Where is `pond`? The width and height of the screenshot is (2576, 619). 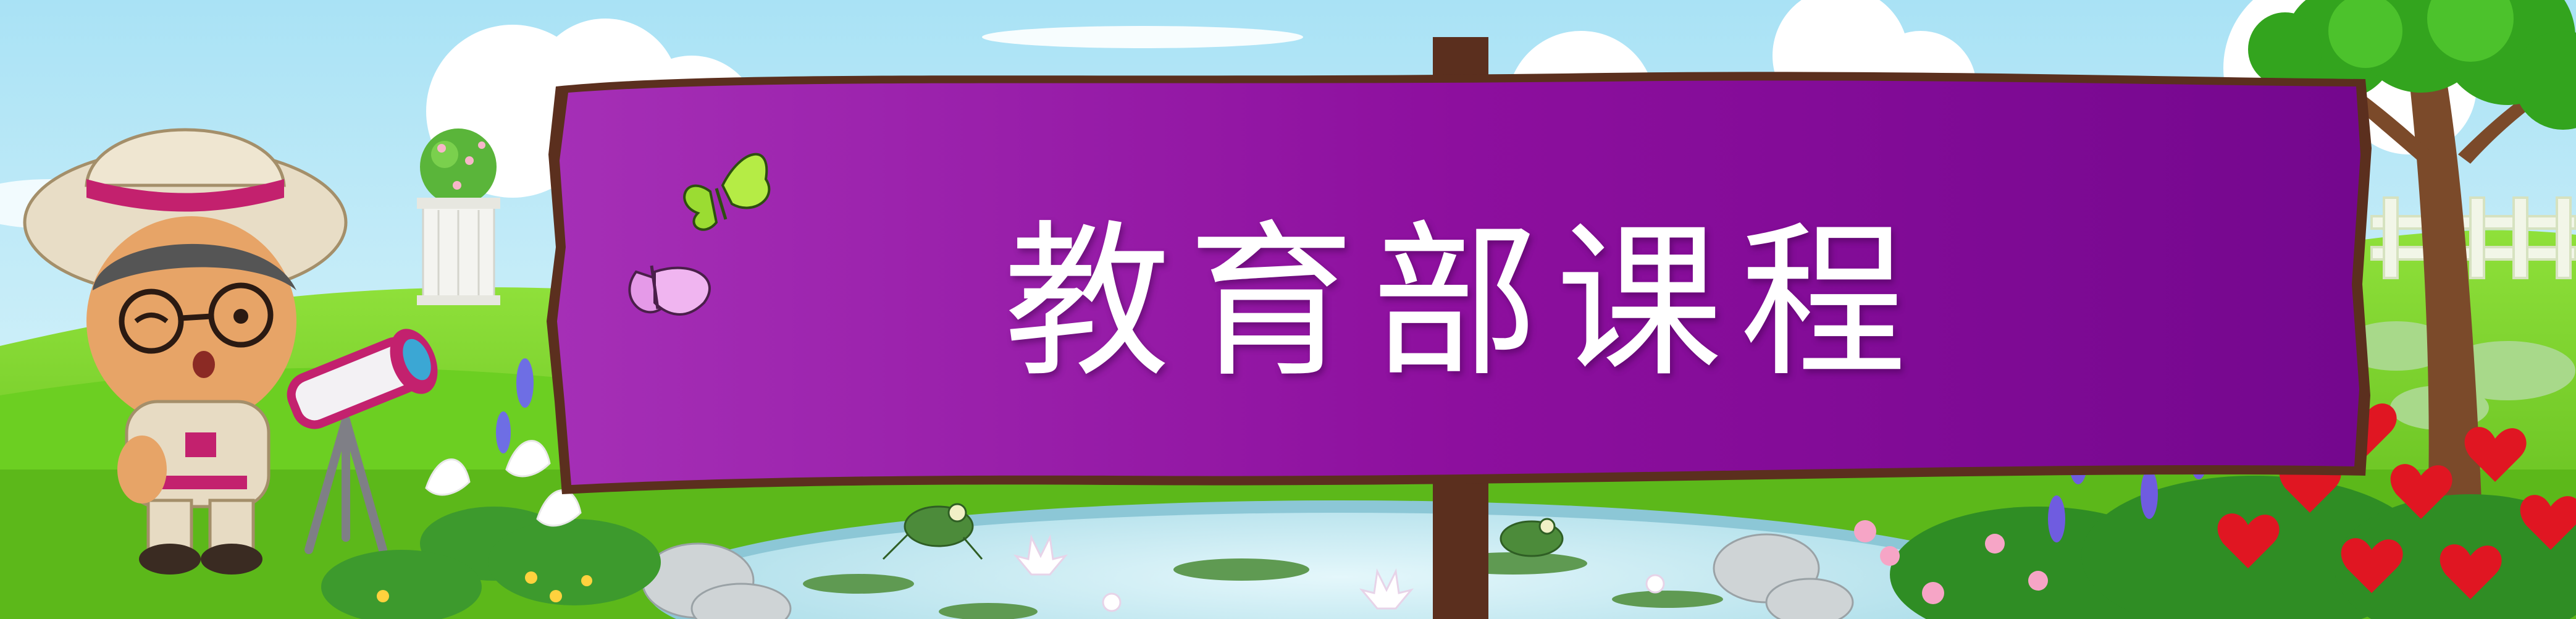
pond is located at coordinates (1340, 559).